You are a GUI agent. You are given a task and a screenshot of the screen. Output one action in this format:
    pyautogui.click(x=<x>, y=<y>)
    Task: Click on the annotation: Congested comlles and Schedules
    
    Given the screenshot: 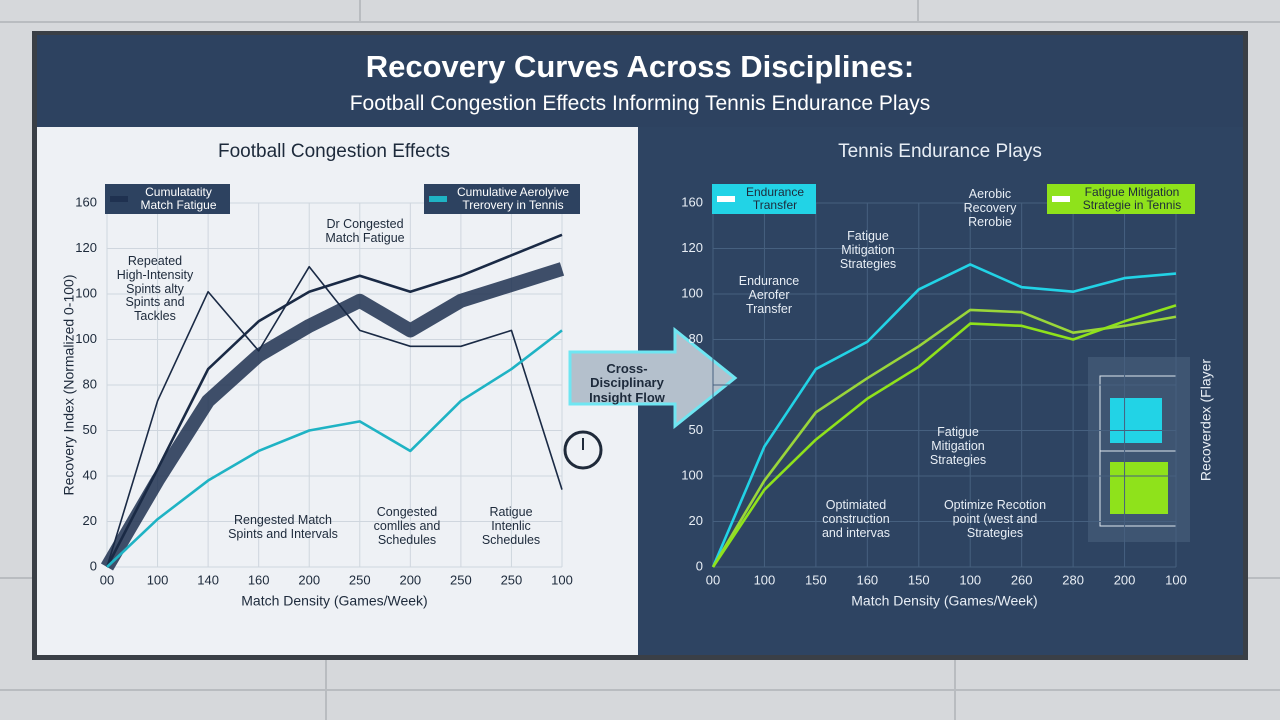 What is the action you would take?
    pyautogui.click(x=407, y=526)
    